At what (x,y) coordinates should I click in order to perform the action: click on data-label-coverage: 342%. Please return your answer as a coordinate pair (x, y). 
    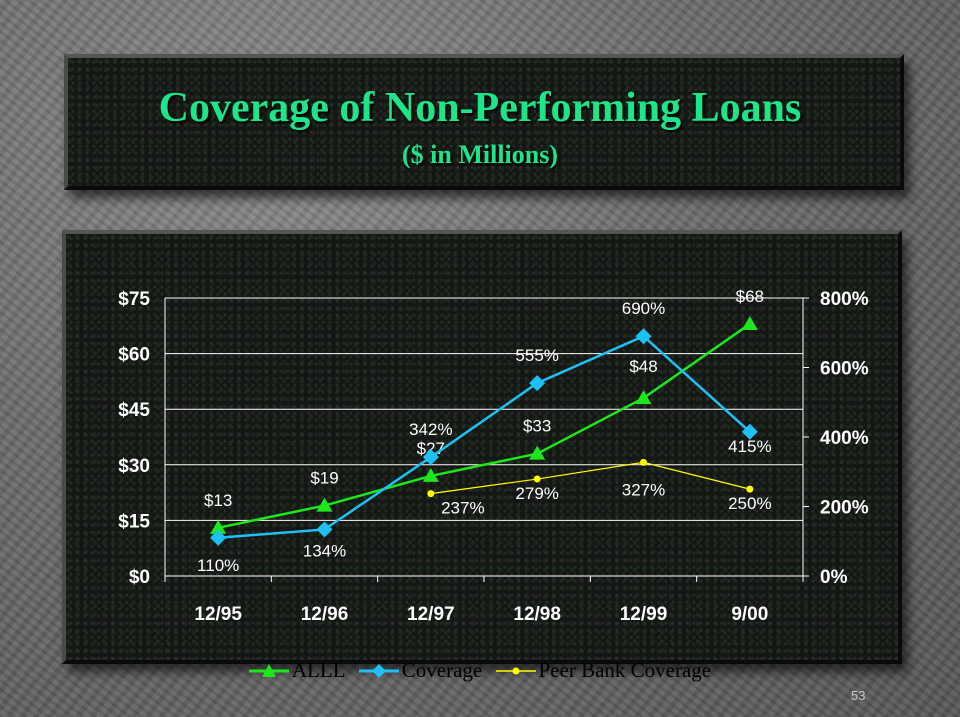
    Looking at the image, I should click on (430, 429).